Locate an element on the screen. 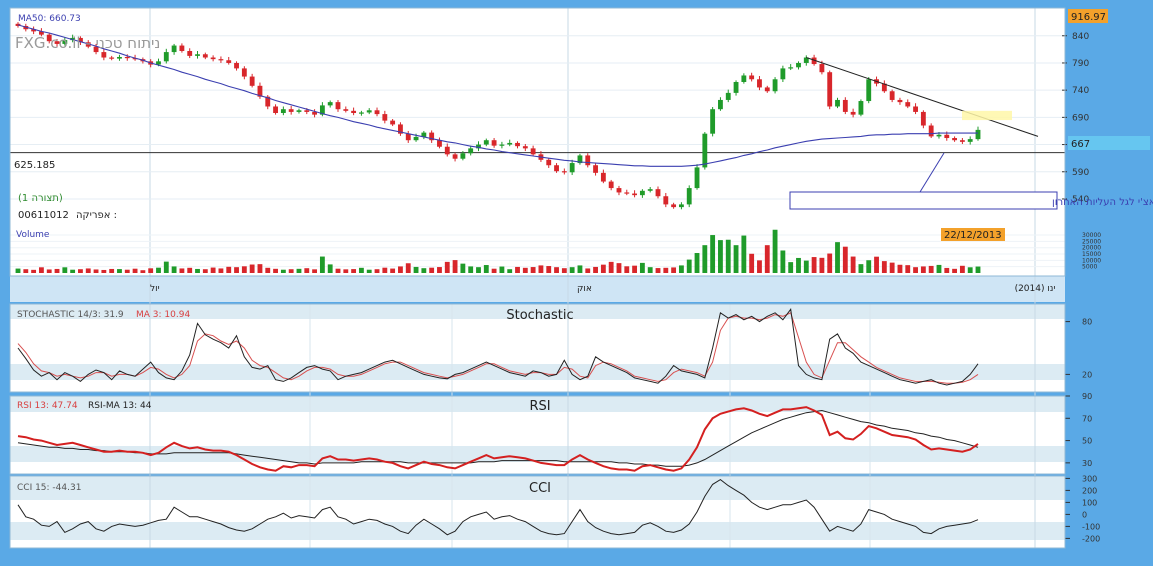 The width and height of the screenshot is (1153, 566). support-level-label: 625.185 is located at coordinates (34, 165).